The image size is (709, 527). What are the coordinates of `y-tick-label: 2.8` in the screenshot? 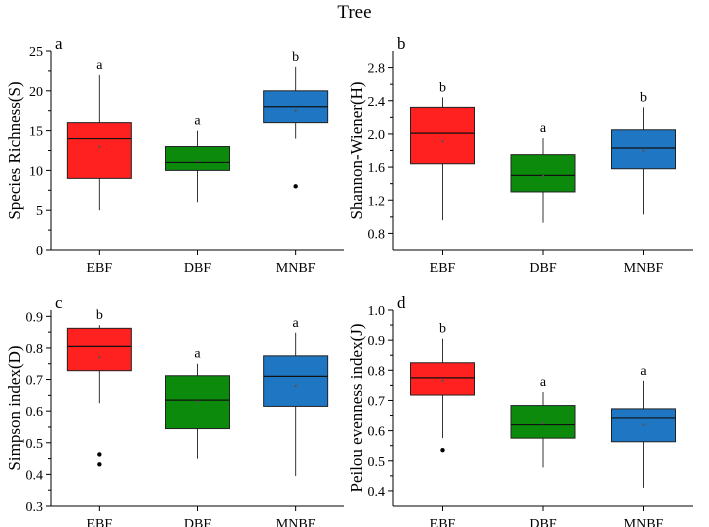 It's located at (377, 69).